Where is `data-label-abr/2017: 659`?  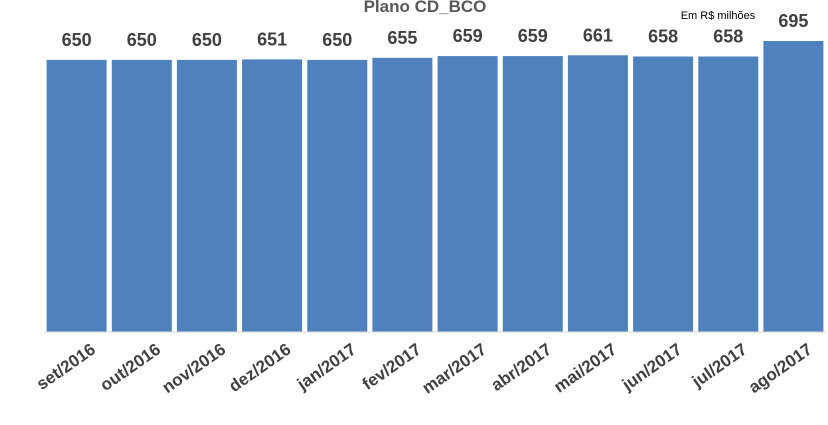
data-label-abr/2017: 659 is located at coordinates (533, 36).